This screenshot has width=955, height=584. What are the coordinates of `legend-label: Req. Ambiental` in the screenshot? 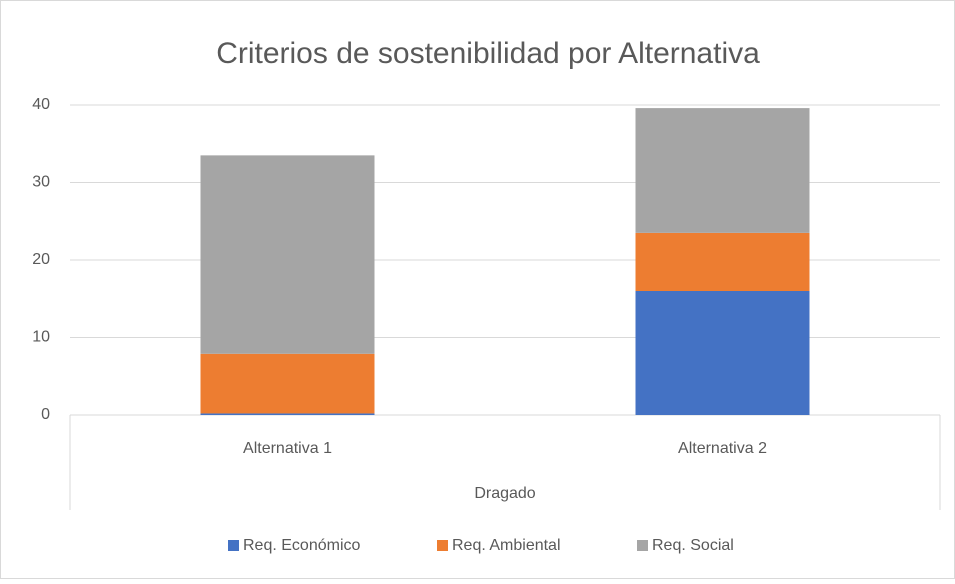 It's located at (506, 545).